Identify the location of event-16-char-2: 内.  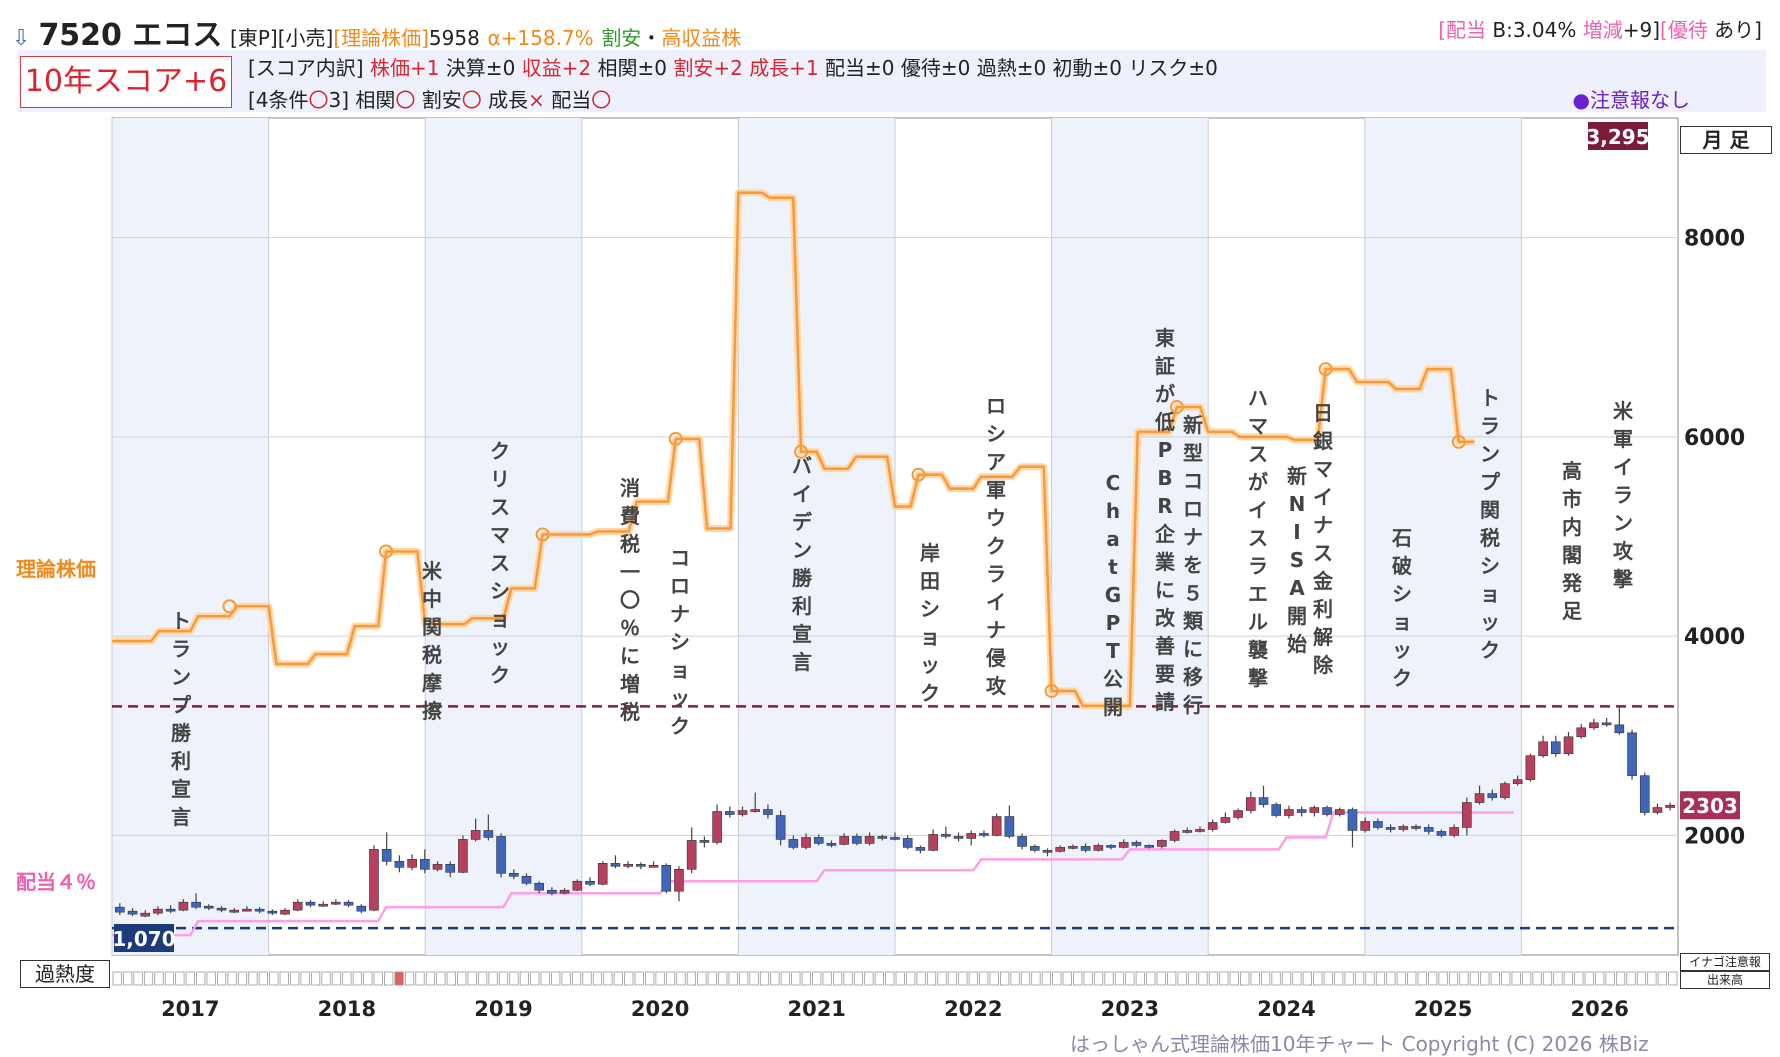
(1572, 527).